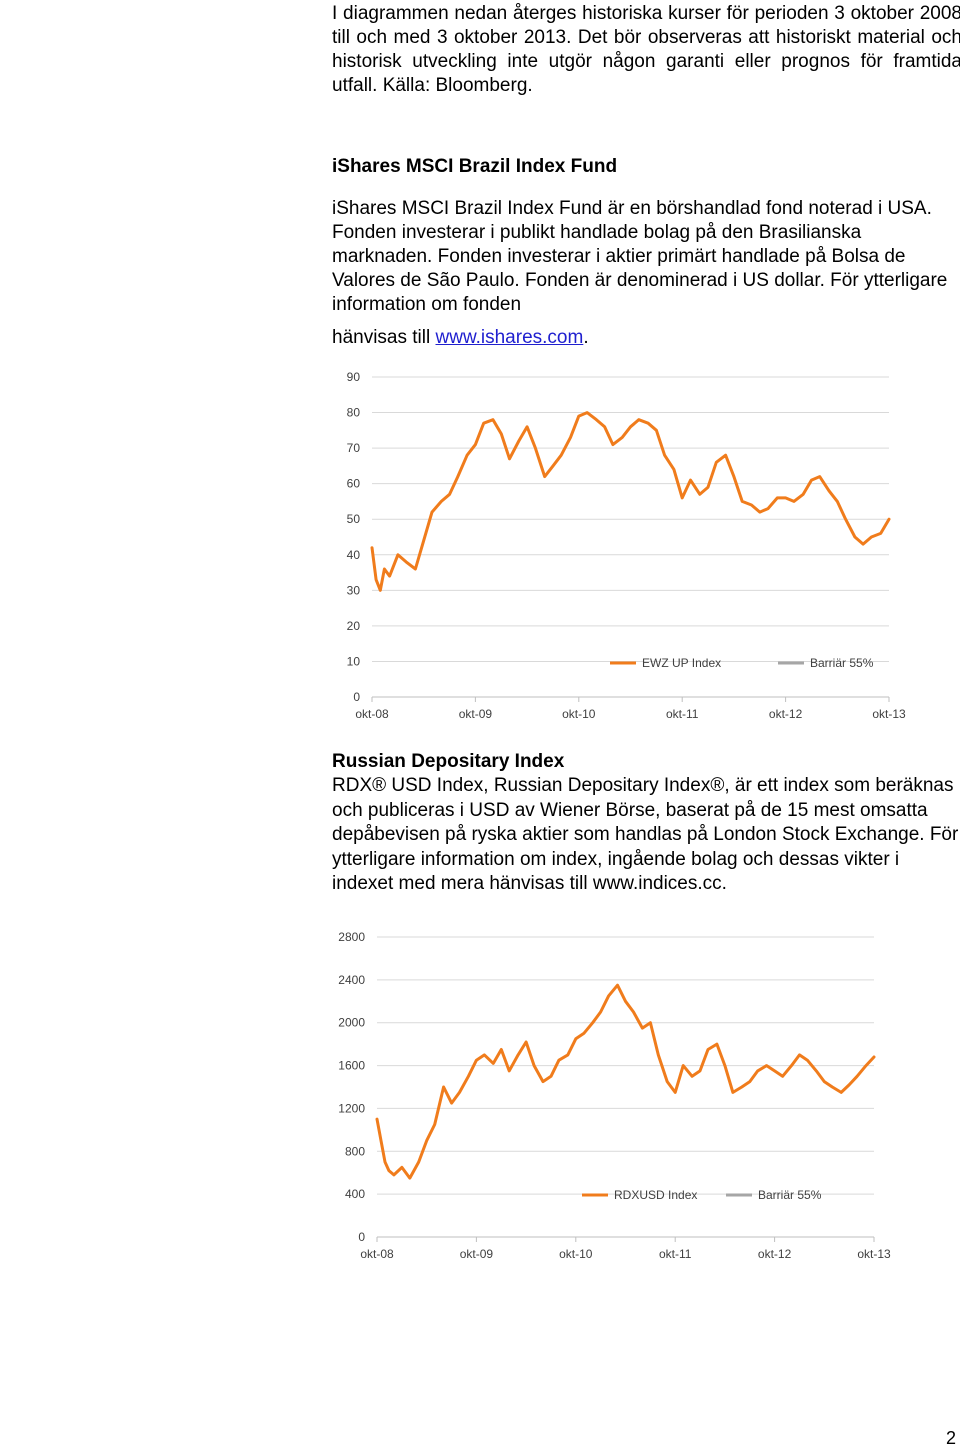  I want to click on brazil-link-prefix: hänvisas till, so click(384, 337).